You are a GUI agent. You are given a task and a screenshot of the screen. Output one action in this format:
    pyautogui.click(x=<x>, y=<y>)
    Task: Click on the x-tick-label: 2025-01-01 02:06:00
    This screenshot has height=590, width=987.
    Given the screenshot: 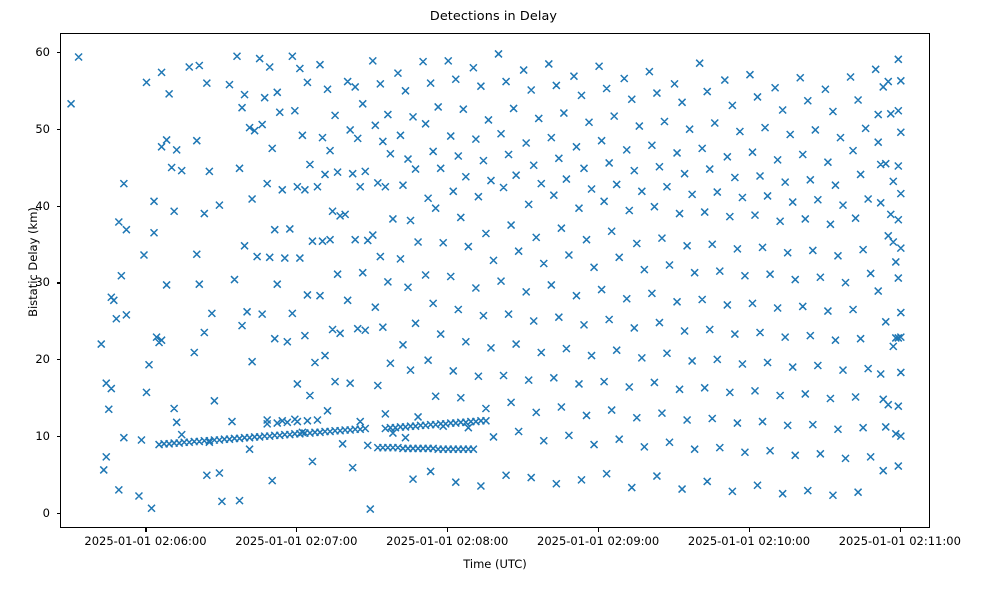 What is the action you would take?
    pyautogui.click(x=145, y=541)
    